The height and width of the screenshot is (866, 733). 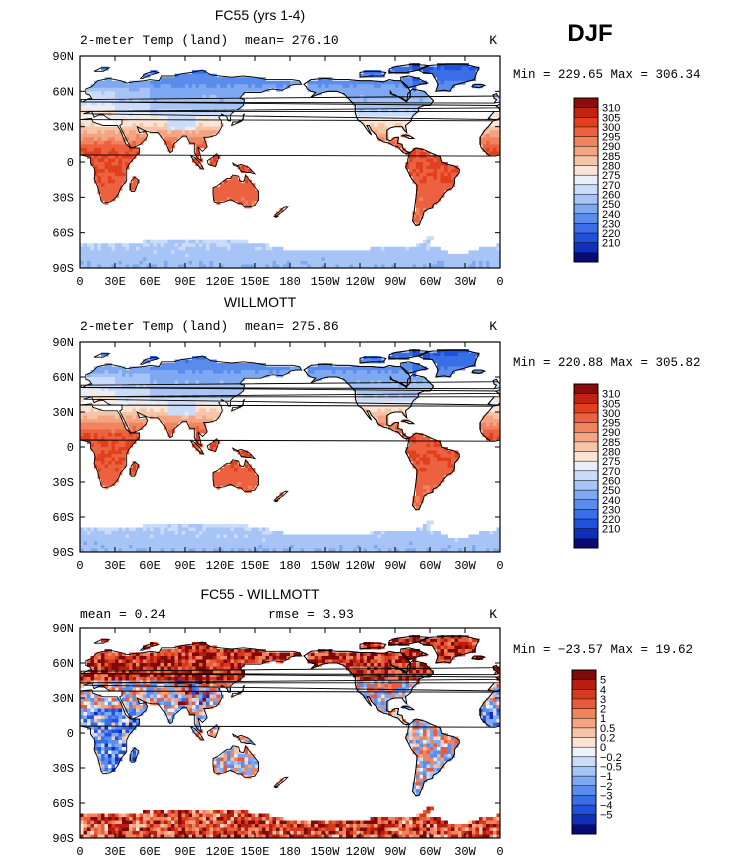 What do you see at coordinates (154, 326) in the screenshot?
I see `panel-left-label: 2-meter Temp (land)` at bounding box center [154, 326].